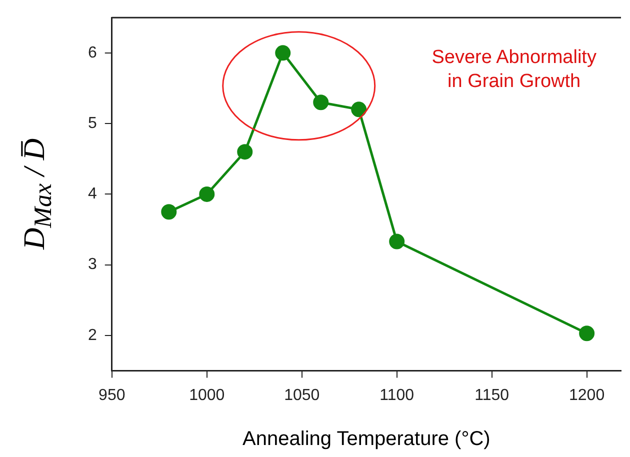  I want to click on y-tick-label: 6, so click(92, 53).